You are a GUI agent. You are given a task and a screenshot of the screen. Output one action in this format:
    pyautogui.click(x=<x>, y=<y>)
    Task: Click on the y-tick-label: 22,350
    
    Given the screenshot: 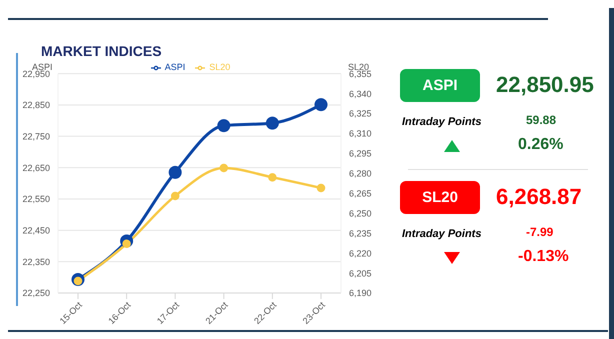 What is the action you would take?
    pyautogui.click(x=36, y=261)
    